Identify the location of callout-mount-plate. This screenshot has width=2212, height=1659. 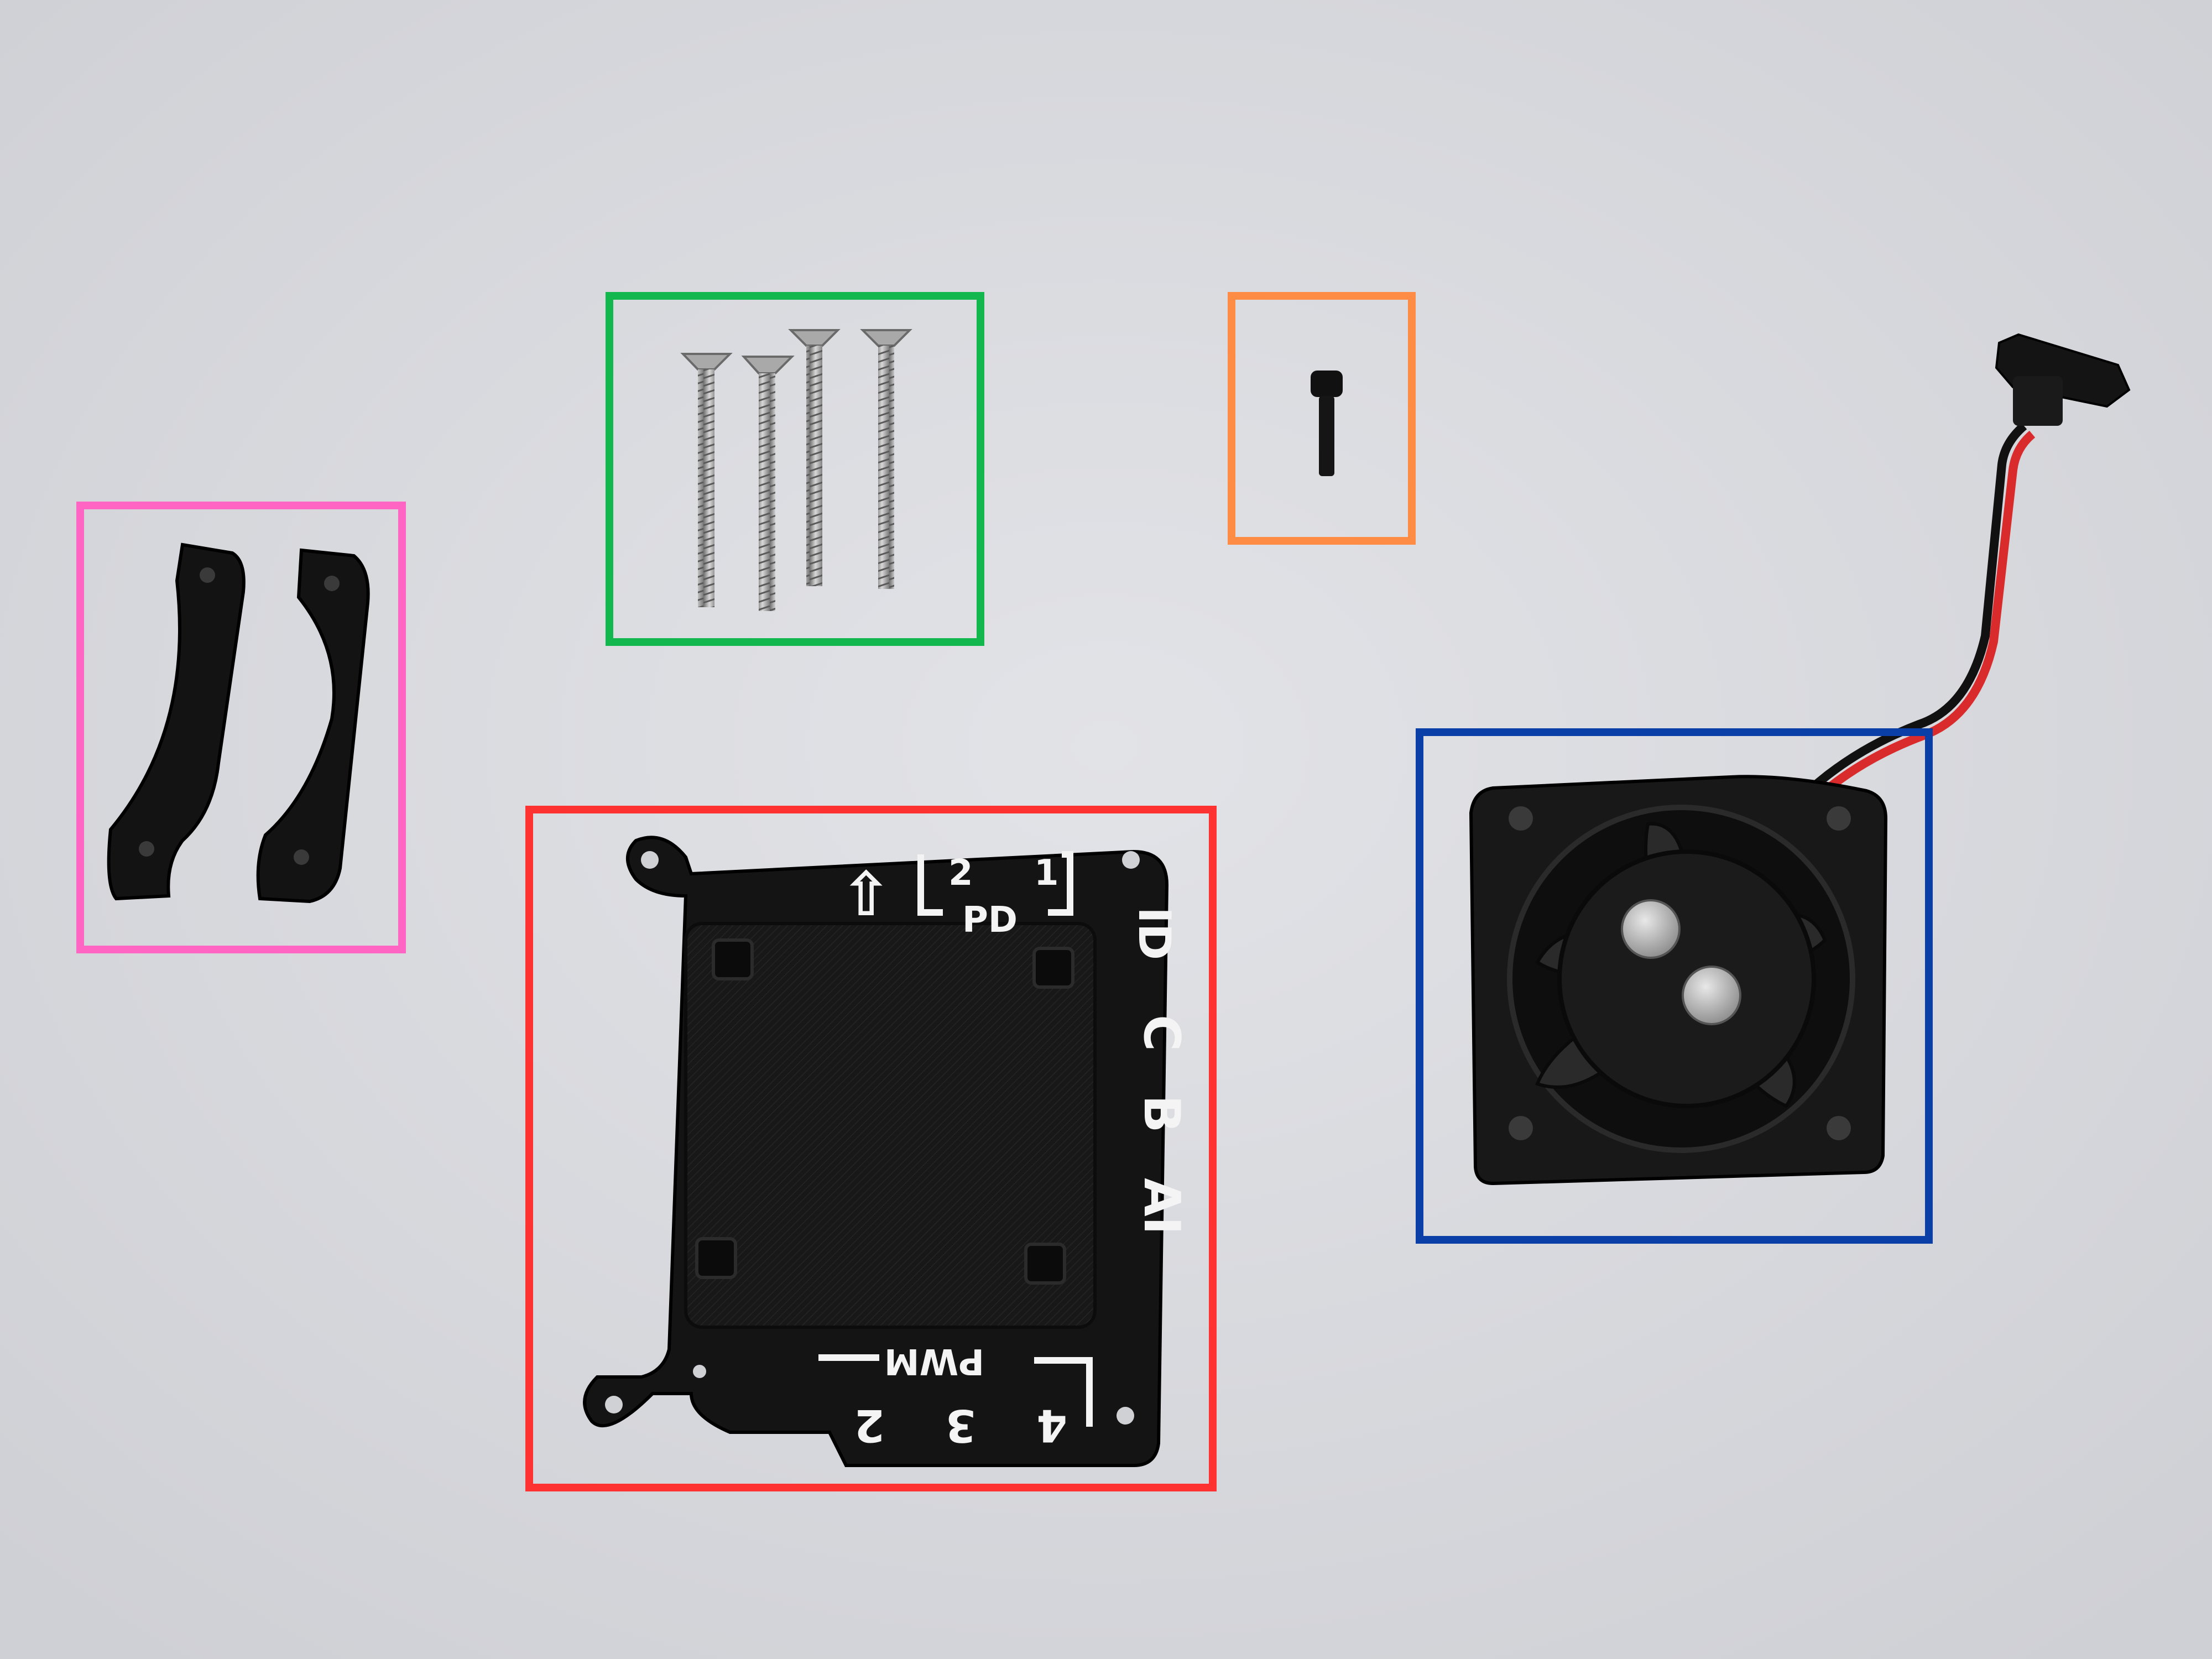
(871, 1149).